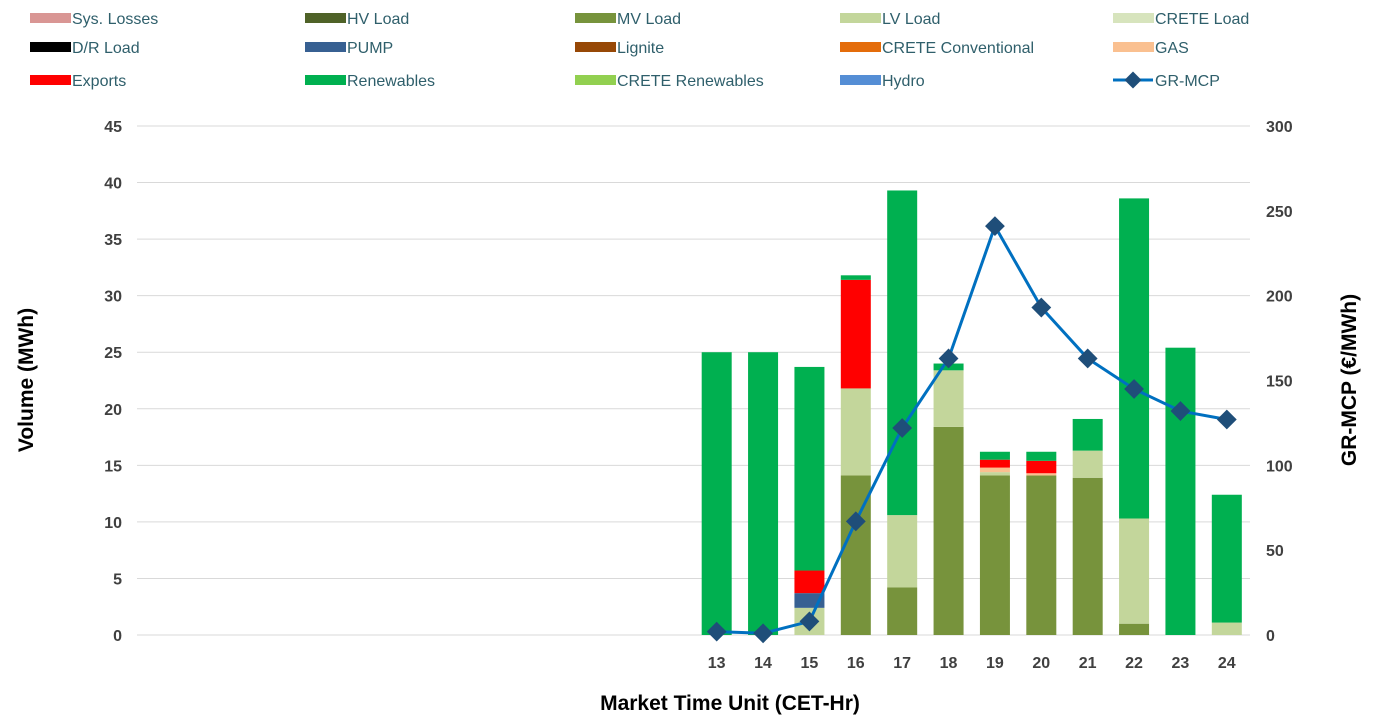 The width and height of the screenshot is (1377, 724). What do you see at coordinates (106, 48) in the screenshot?
I see `legend-label-d-r-load: D/R Load` at bounding box center [106, 48].